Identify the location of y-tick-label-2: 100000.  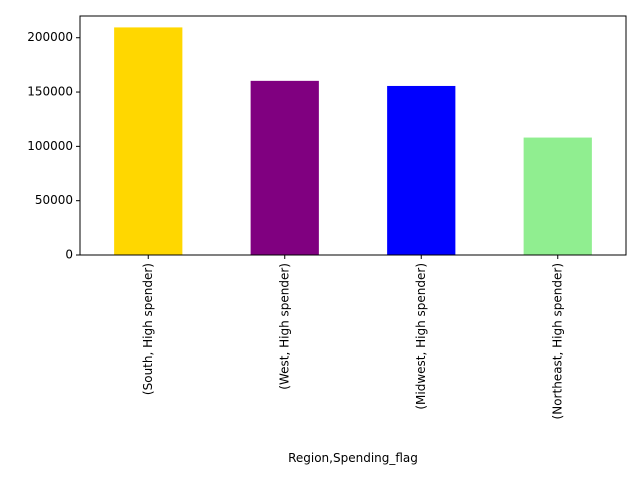
(50, 146).